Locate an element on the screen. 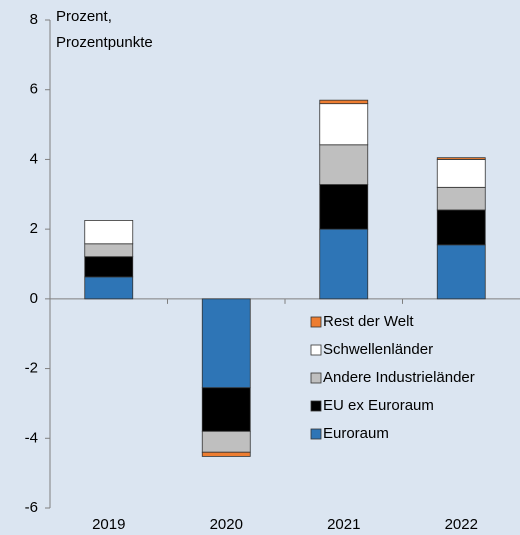  y-tick-label: 4 is located at coordinates (34, 158).